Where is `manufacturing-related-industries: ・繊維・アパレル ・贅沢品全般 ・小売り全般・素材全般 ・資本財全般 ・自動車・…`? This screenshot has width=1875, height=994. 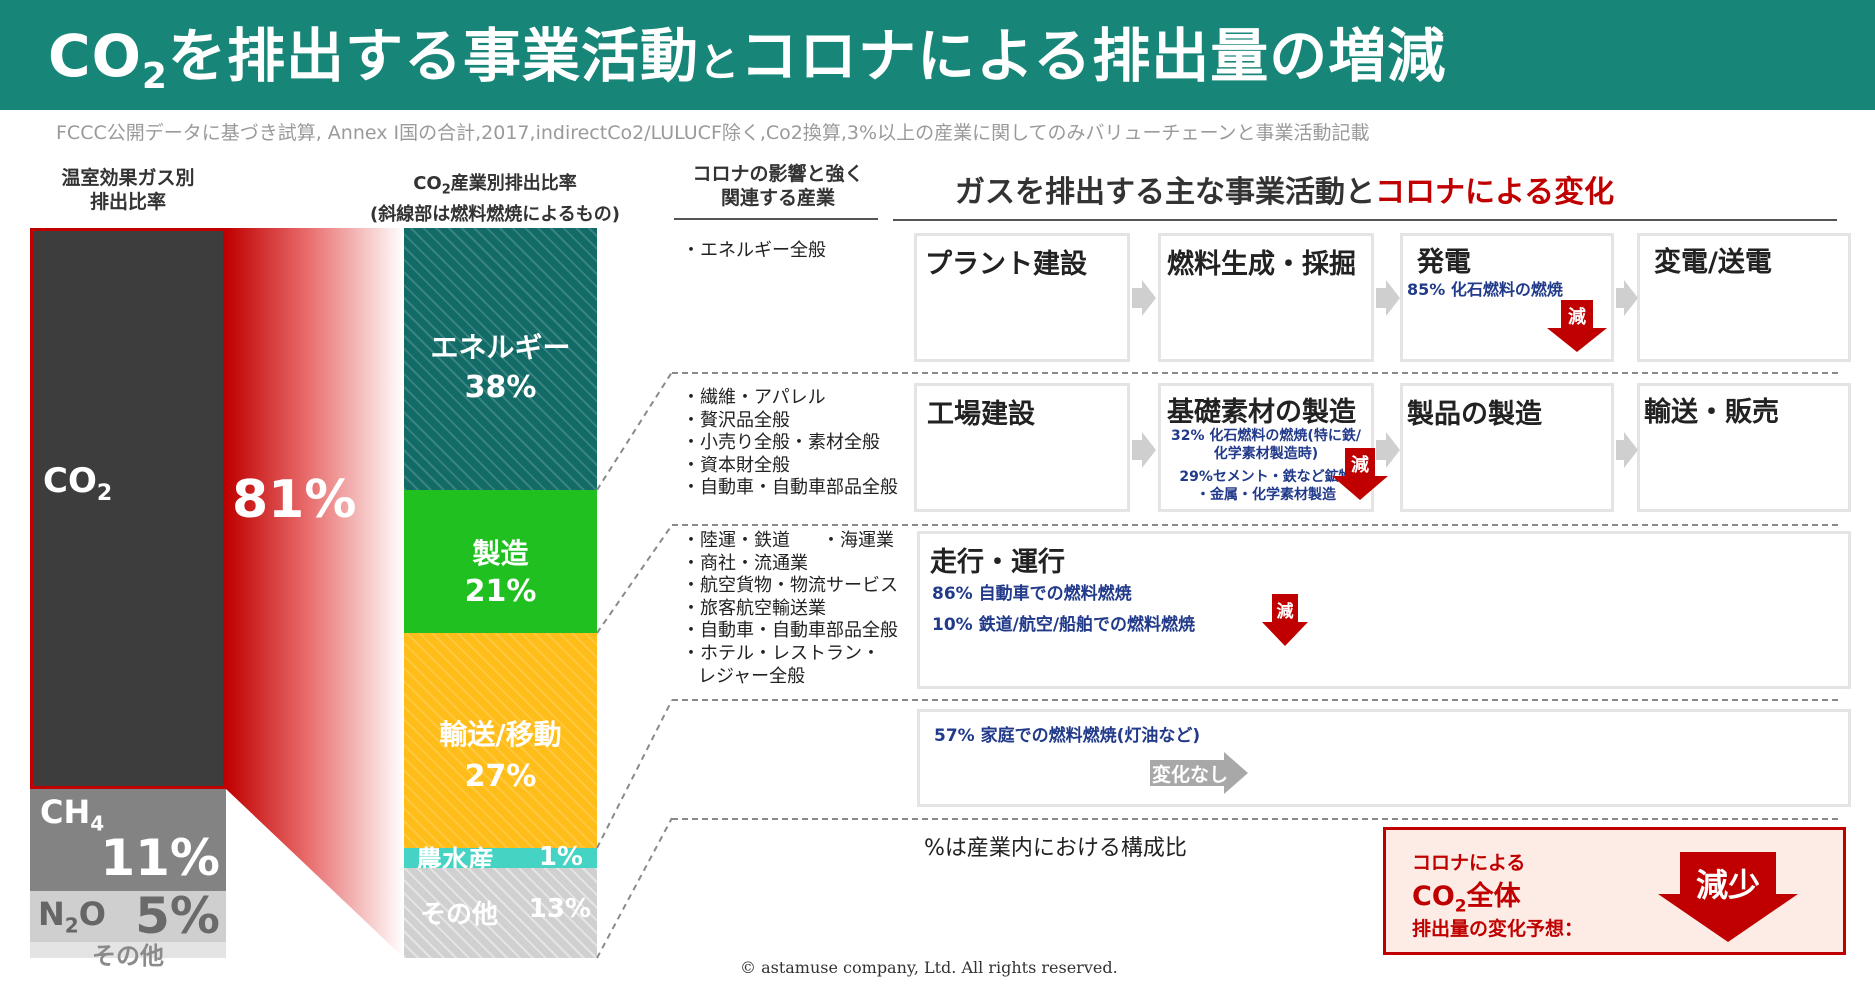 manufacturing-related-industries: ・繊維・アパレル ・贅沢品全般 ・小売り全般・素材全般 ・資本財全般 ・自動車・… is located at coordinates (790, 443).